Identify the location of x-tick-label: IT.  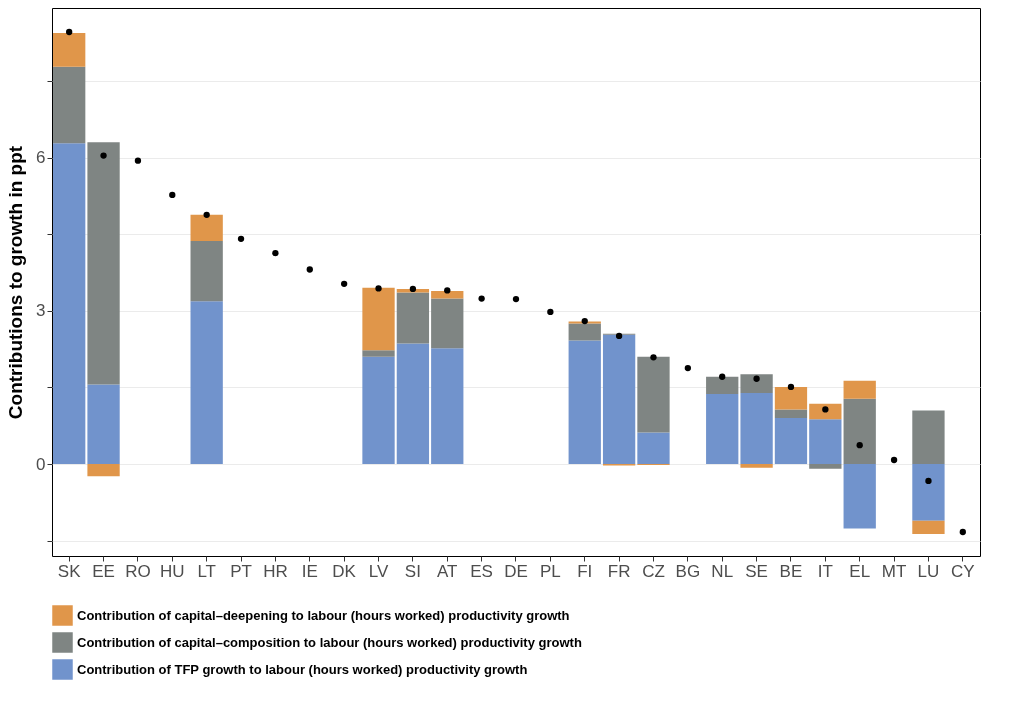
(825, 571).